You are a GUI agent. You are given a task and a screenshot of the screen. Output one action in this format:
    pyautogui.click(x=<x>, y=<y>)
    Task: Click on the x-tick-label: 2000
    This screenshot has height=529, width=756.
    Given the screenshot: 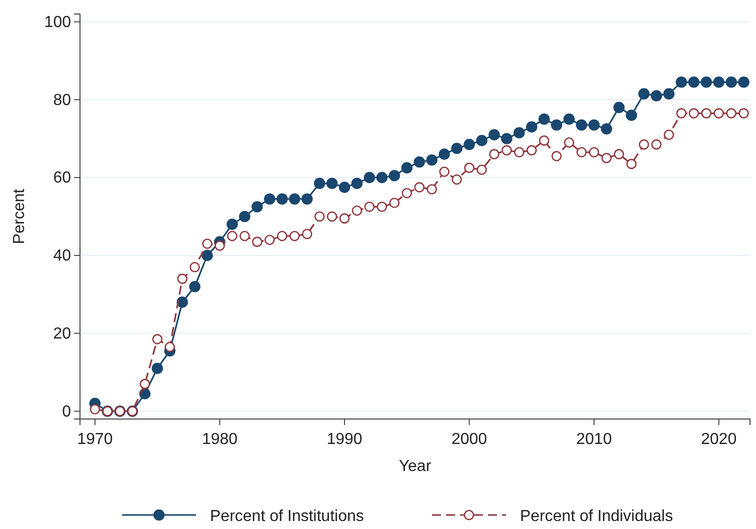 What is the action you would take?
    pyautogui.click(x=469, y=439)
    